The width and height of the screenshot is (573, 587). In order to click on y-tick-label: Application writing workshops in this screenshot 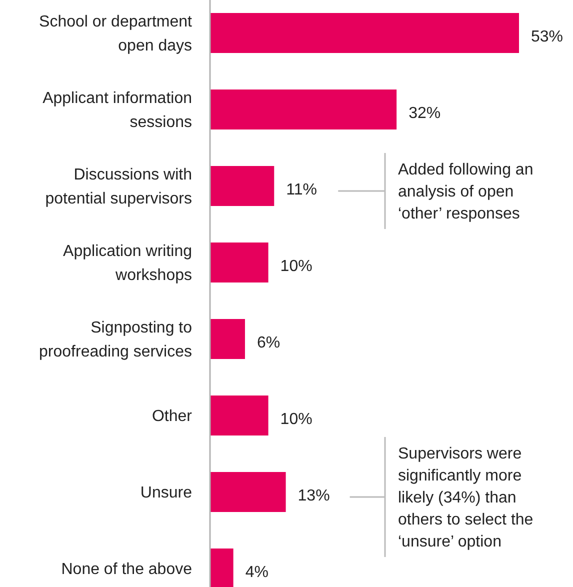, I will do `click(127, 263)`.